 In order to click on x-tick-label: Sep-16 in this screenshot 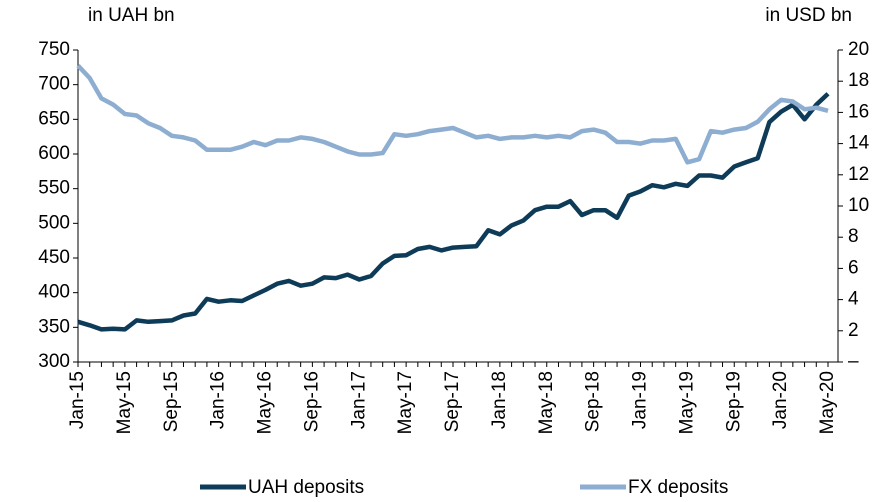, I will do `click(311, 401)`.